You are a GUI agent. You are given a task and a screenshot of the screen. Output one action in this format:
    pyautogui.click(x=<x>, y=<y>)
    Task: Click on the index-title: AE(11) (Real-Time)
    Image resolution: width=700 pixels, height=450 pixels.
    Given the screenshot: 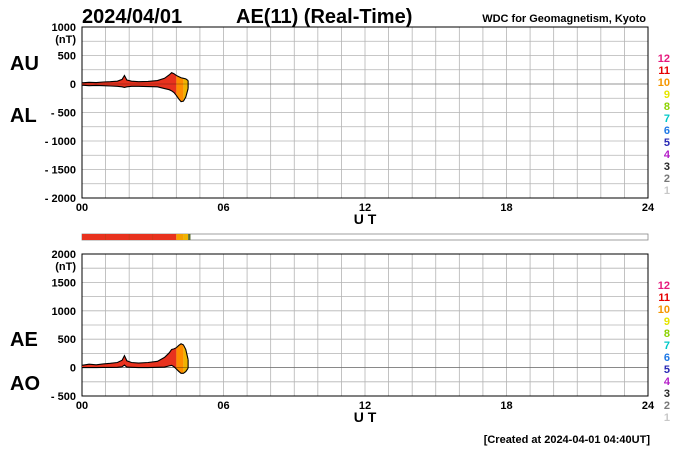 What is the action you would take?
    pyautogui.click(x=324, y=17)
    